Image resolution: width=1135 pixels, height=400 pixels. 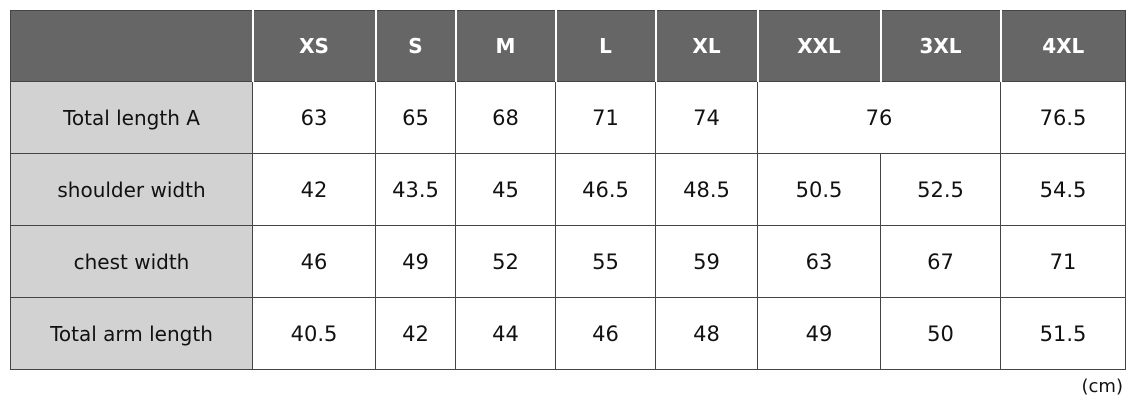 I want to click on cell: 76.5, so click(x=1063, y=117).